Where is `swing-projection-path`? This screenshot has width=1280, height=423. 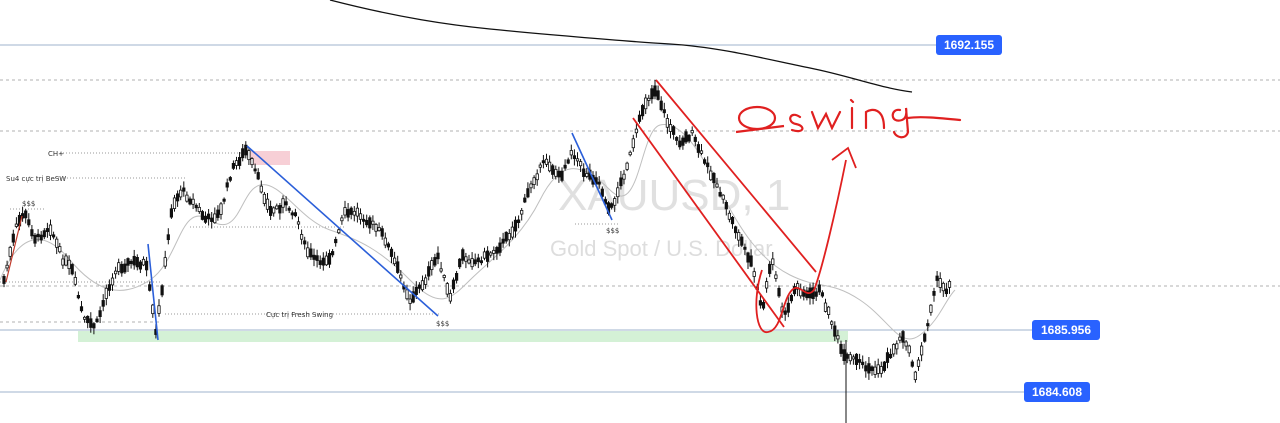 swing-projection-path is located at coordinates (801, 246).